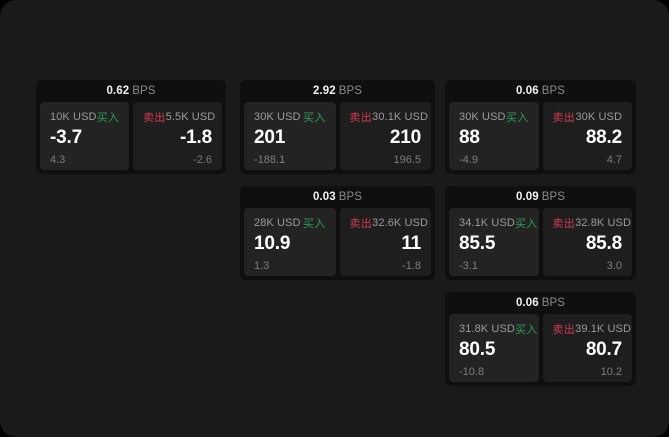 The image size is (669, 437). I want to click on sell-panel-header: 卖出 32.8K USD, so click(591, 223).